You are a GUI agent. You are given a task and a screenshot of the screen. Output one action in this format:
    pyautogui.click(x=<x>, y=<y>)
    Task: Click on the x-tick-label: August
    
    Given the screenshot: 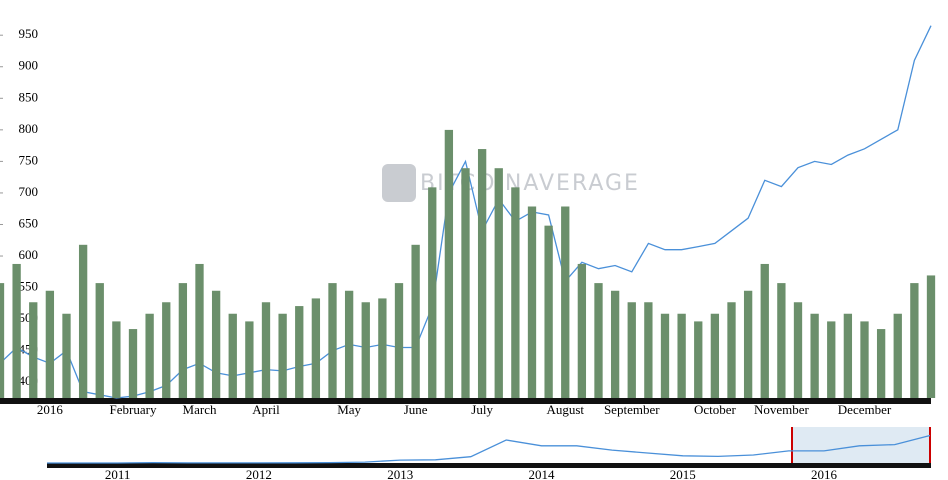 What is the action you would take?
    pyautogui.click(x=565, y=409)
    